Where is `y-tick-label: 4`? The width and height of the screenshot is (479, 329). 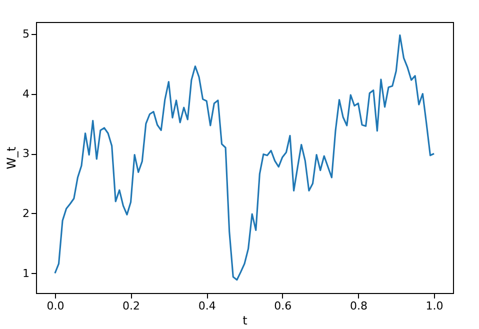
y-tick-label: 4 is located at coordinates (26, 93).